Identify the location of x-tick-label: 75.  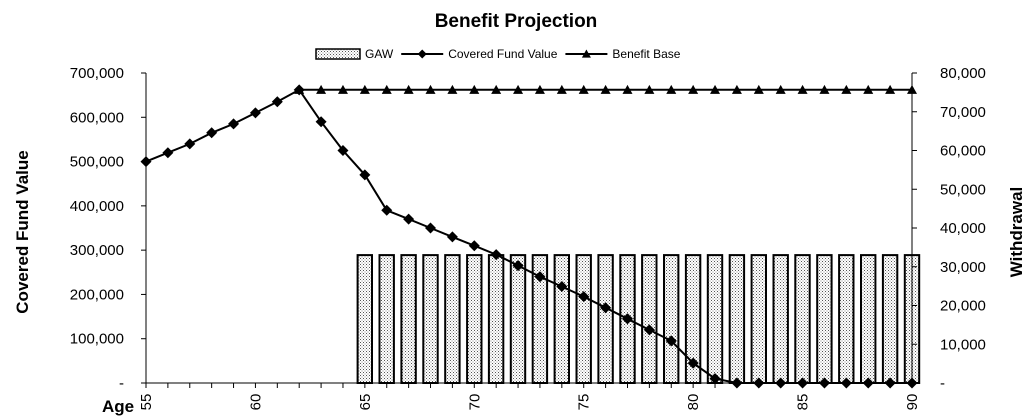
(584, 402).